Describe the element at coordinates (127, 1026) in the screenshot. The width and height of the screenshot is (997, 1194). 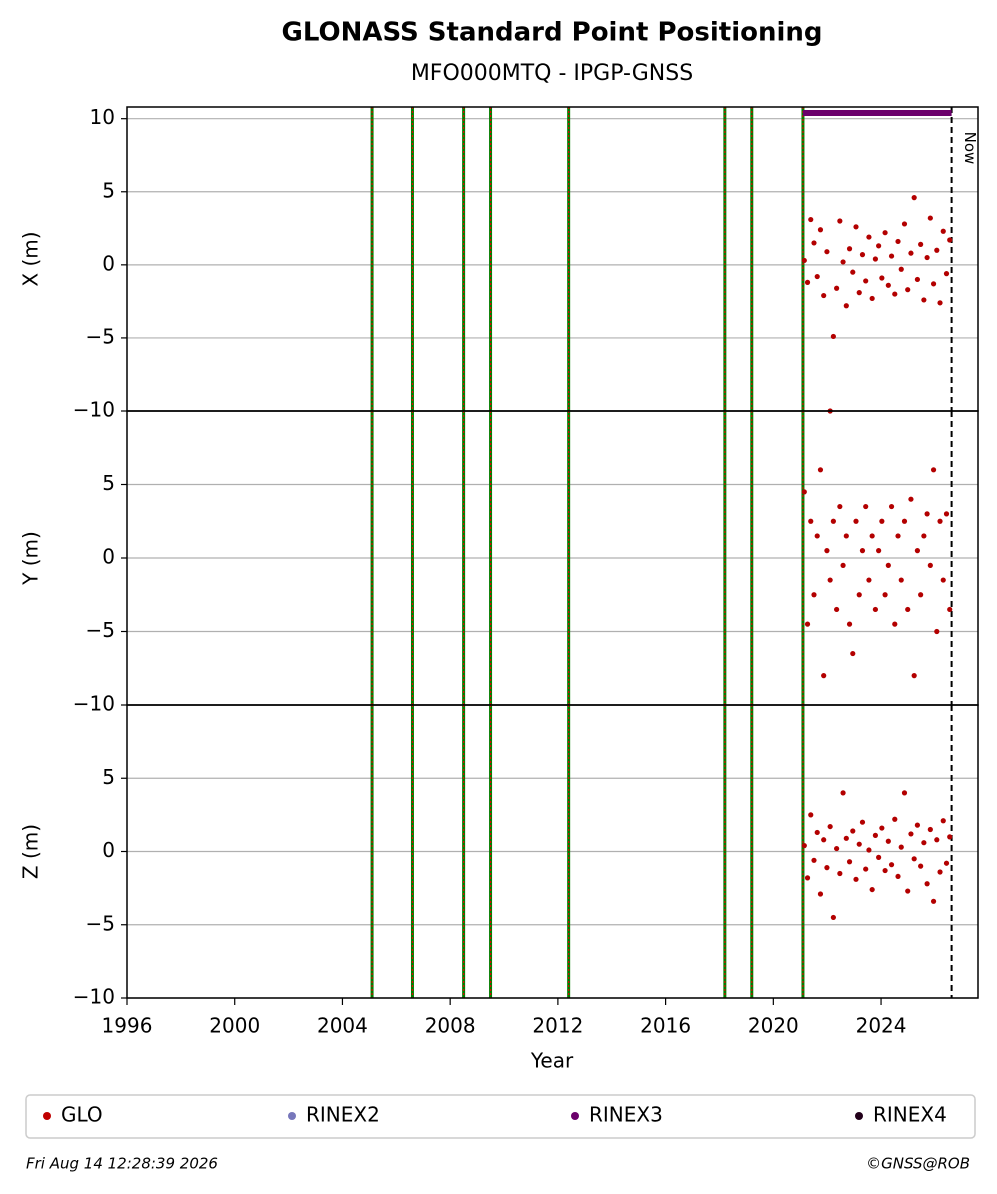
I see `x-tick-label: 1996` at that location.